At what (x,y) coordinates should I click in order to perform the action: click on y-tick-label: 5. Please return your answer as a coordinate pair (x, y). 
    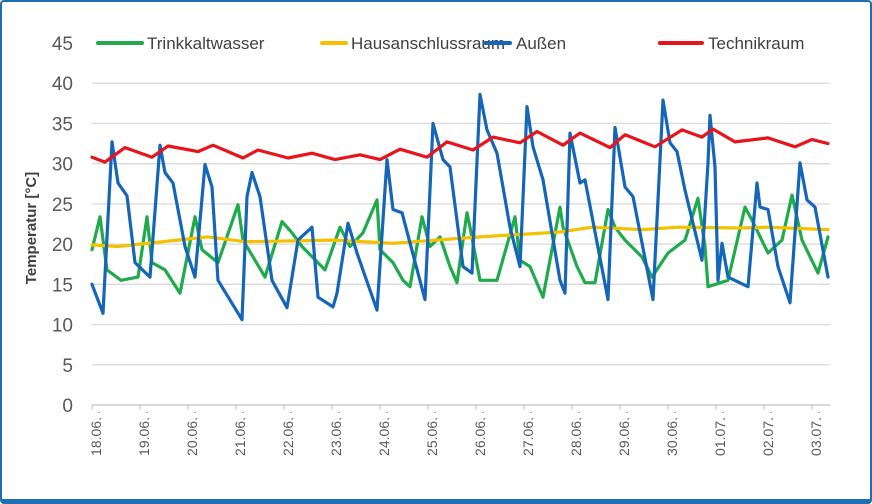
    Looking at the image, I should click on (67, 366).